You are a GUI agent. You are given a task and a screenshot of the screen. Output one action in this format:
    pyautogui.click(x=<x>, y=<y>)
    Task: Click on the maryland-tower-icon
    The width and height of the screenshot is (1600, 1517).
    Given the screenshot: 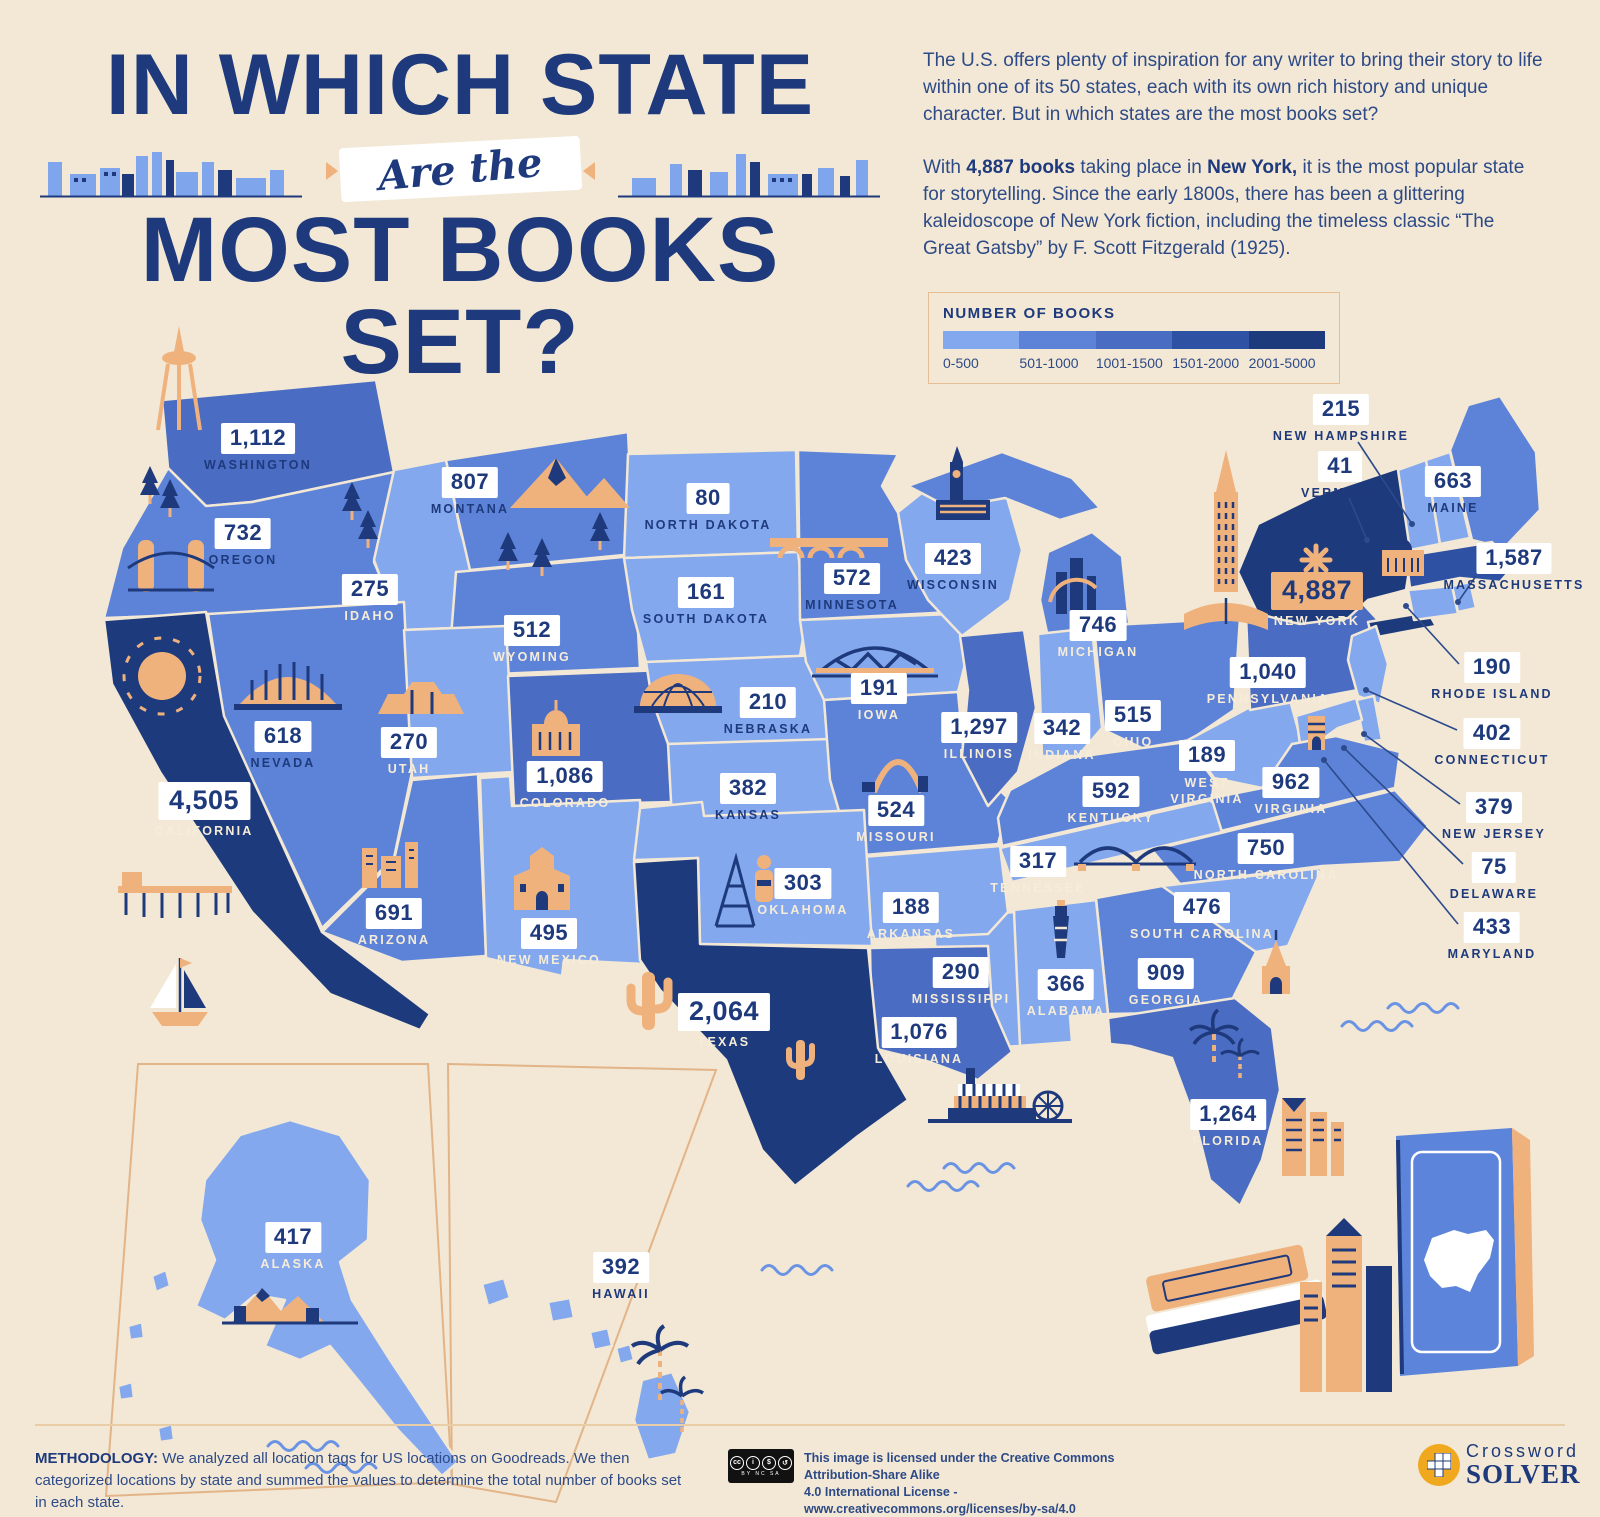 What is the action you would take?
    pyautogui.click(x=1316, y=733)
    